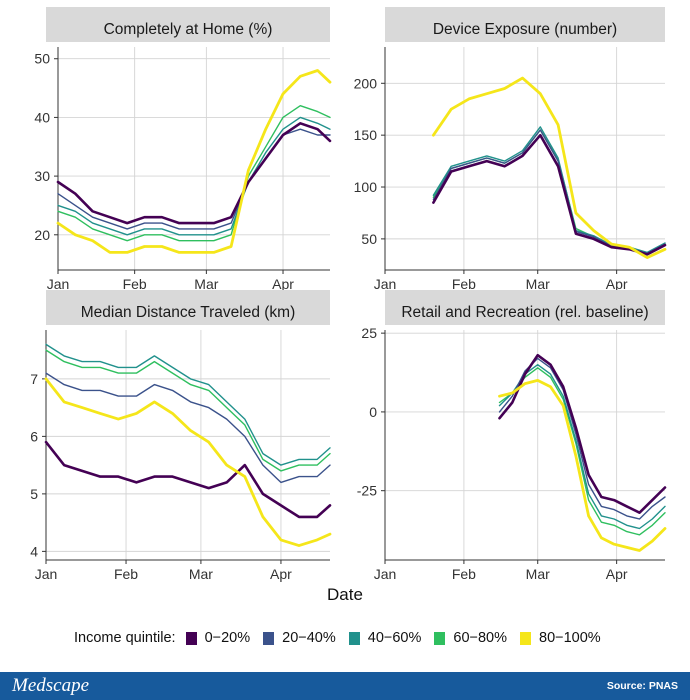 Image resolution: width=690 pixels, height=700 pixels. Describe the element at coordinates (366, 135) in the screenshot. I see `y-tick-label: 150` at that location.